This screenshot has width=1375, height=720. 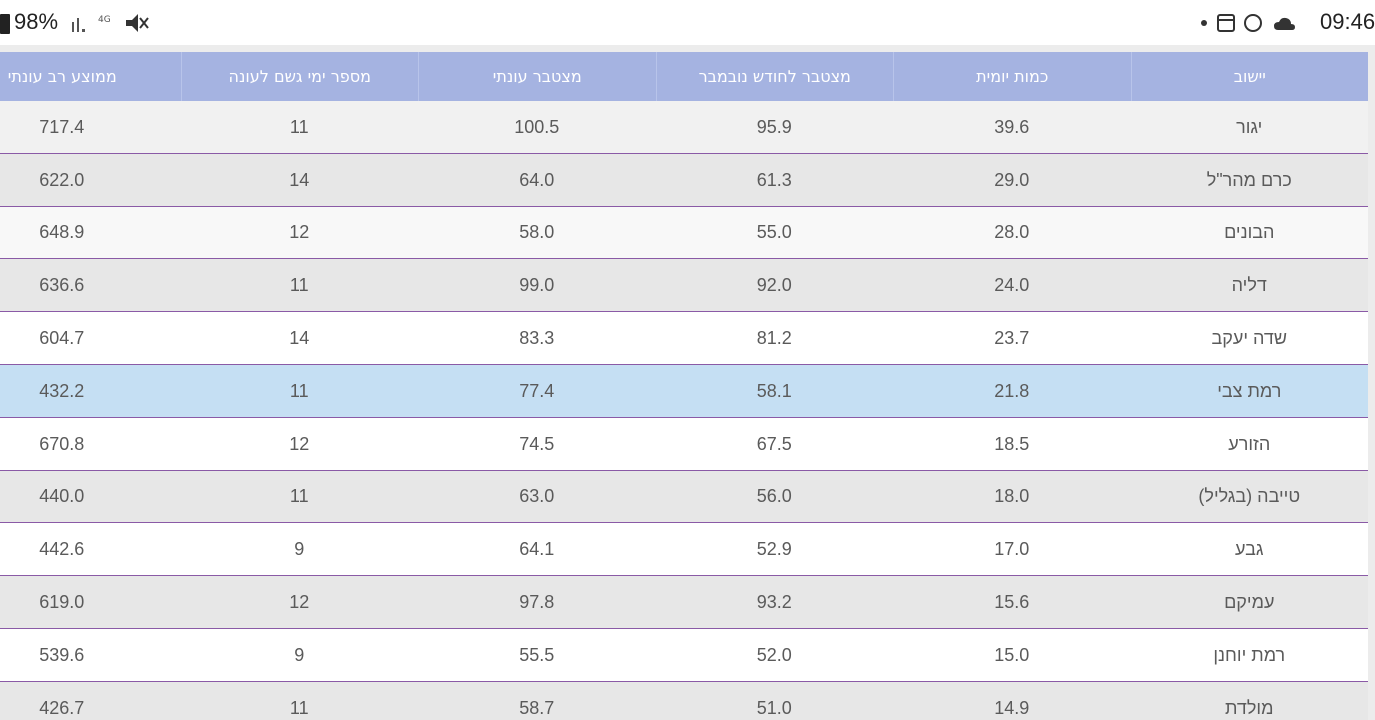 What do you see at coordinates (774, 126) in the screenshot?
I see `table-cell: 95.9` at bounding box center [774, 126].